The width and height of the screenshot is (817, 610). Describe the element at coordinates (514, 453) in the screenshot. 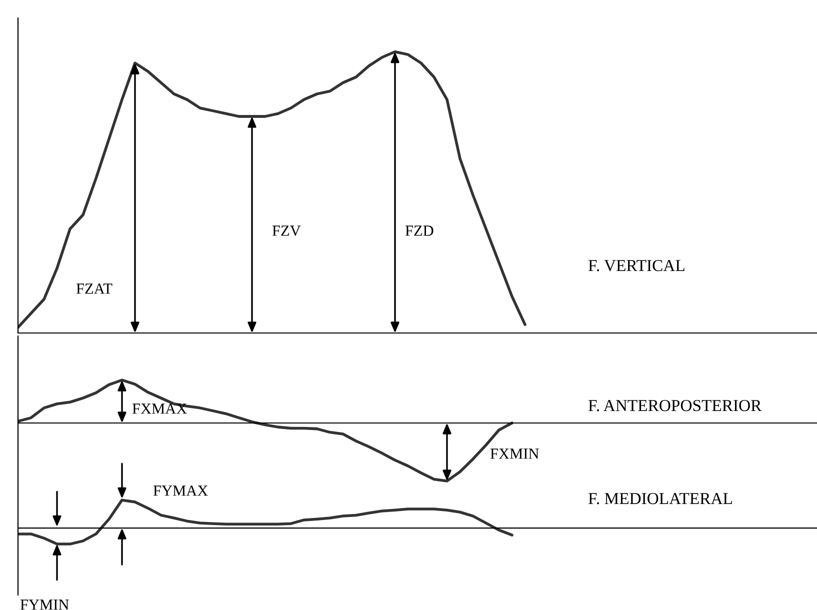

I see `annotation: FXMIN` at that location.